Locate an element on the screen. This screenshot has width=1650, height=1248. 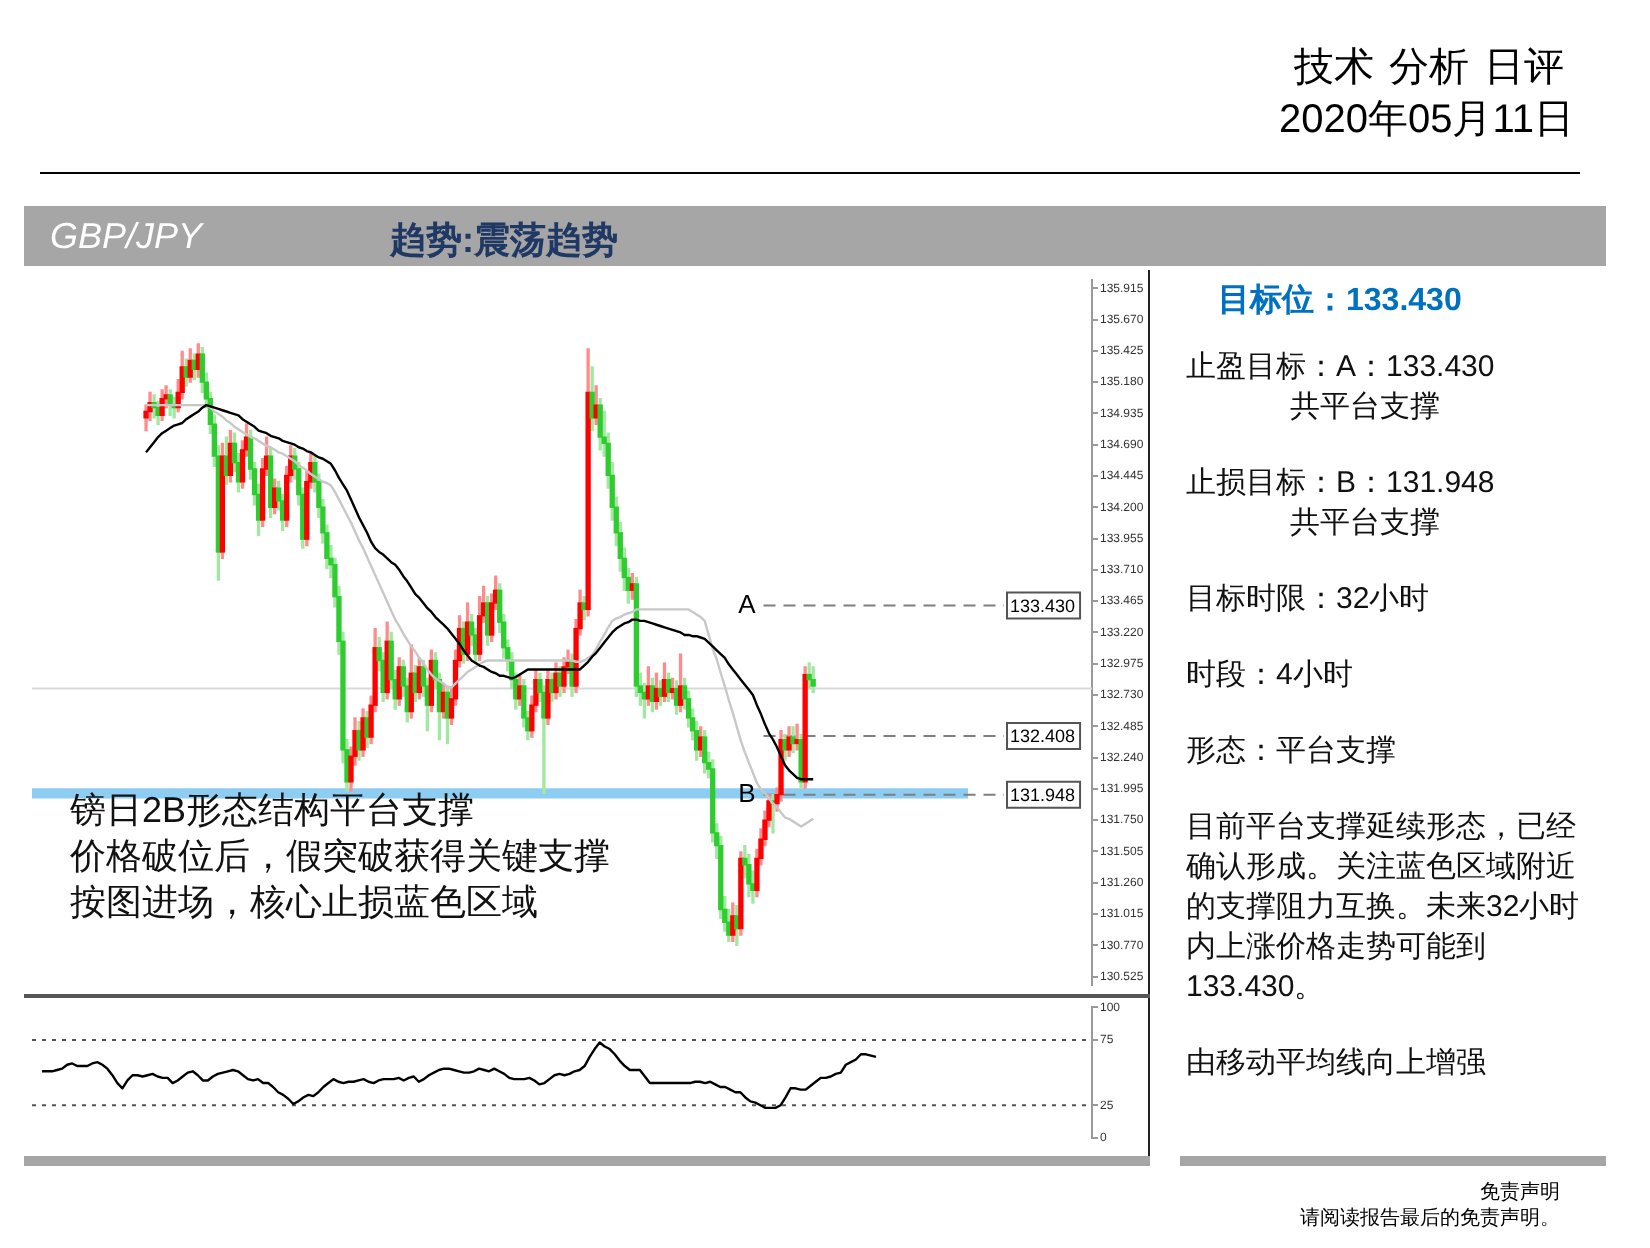
ref-line-label: 131.948 is located at coordinates (1043, 794).